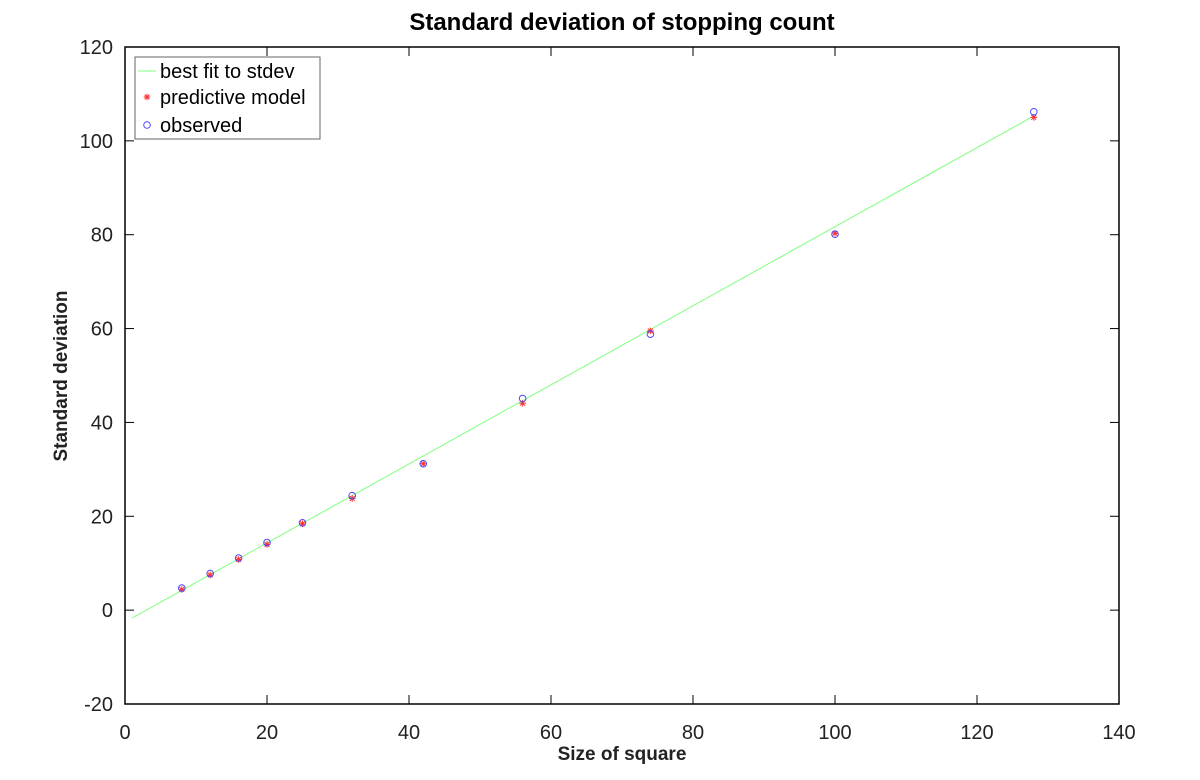  Describe the element at coordinates (96, 142) in the screenshot. I see `y-tick-label: 100` at that location.